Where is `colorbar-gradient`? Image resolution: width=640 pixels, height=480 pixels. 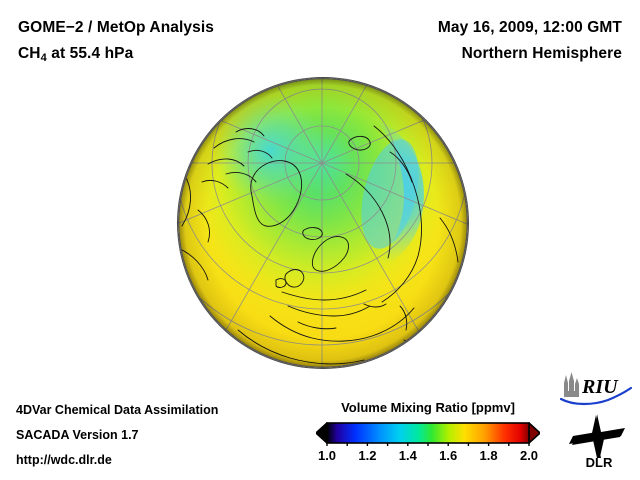
colorbar-gradient is located at coordinates (428, 433).